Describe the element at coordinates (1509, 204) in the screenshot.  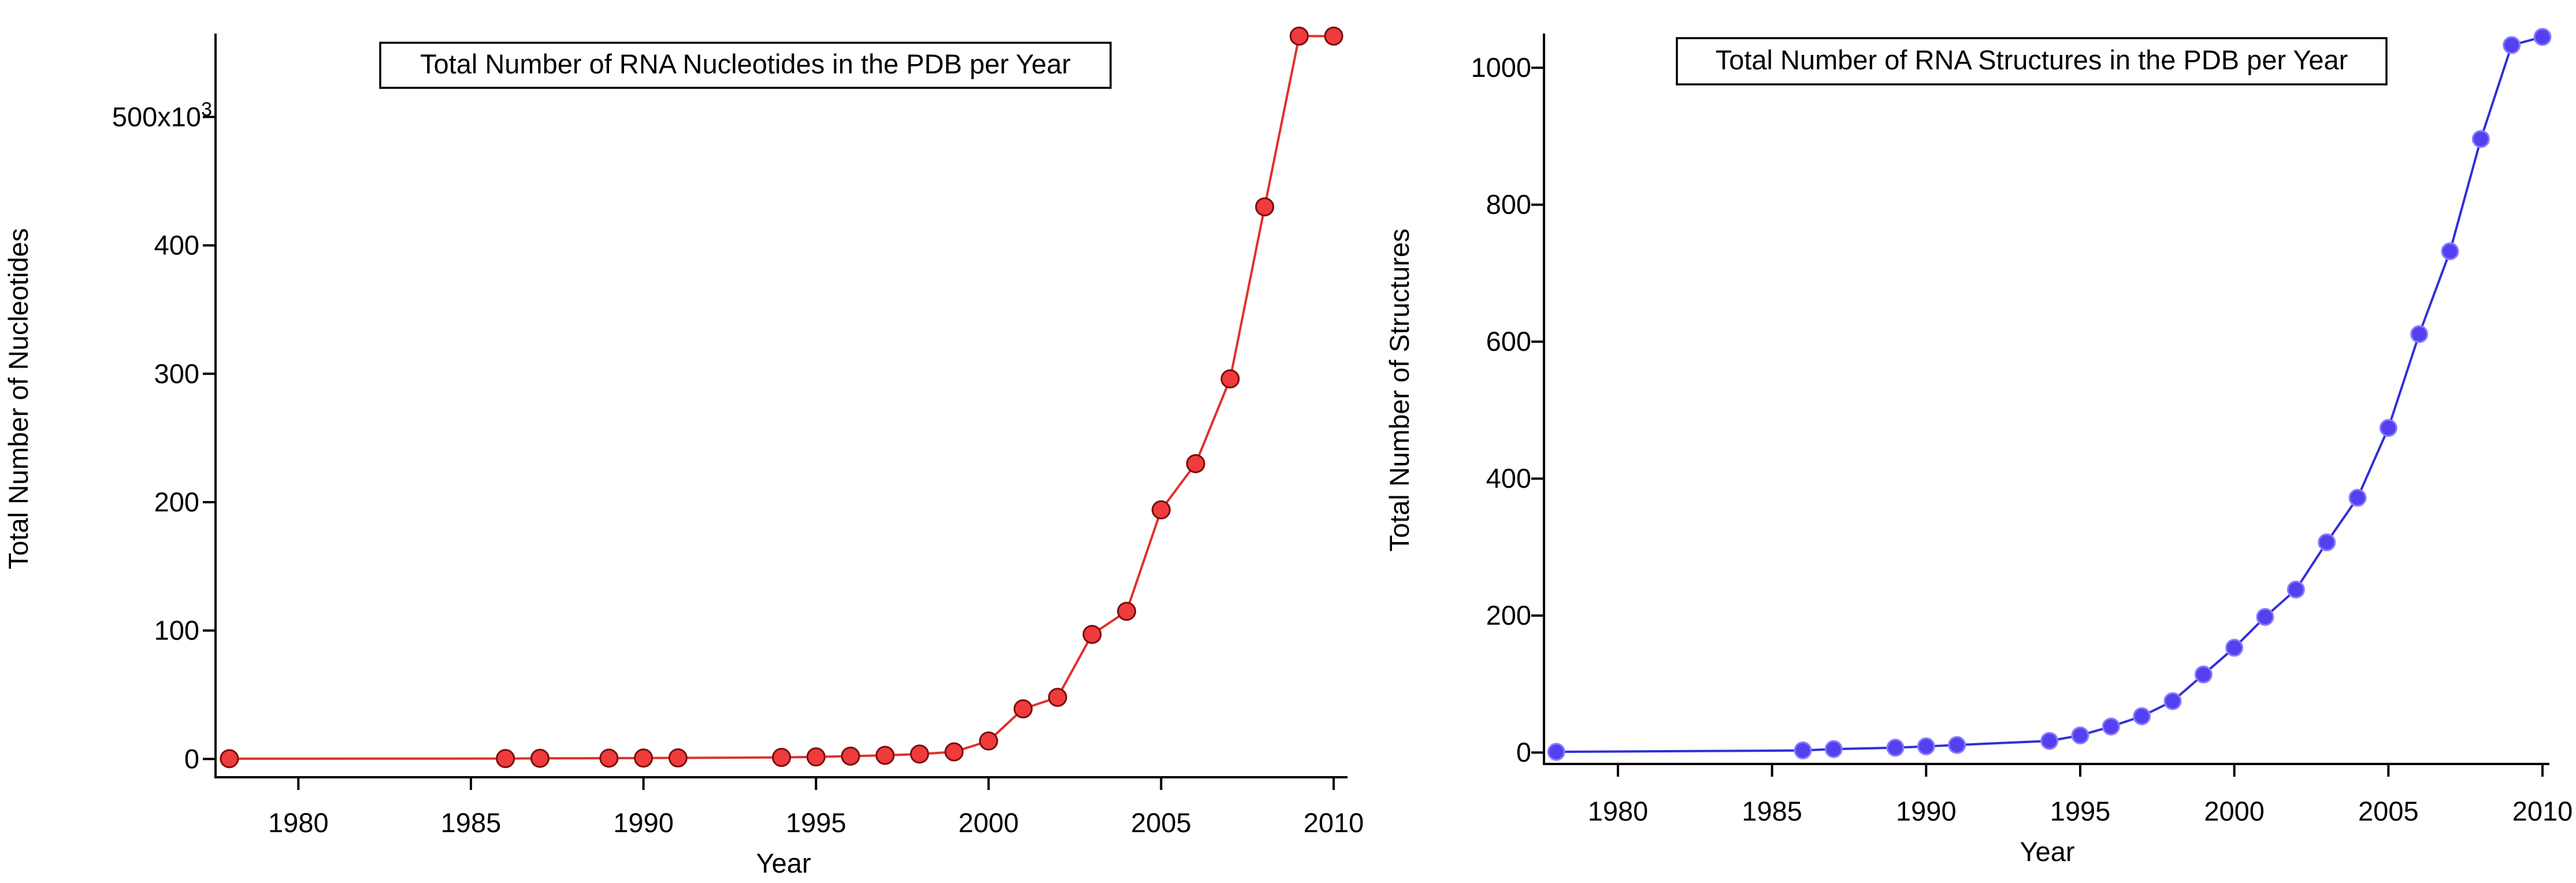
I see `y-tick-label: 800` at that location.